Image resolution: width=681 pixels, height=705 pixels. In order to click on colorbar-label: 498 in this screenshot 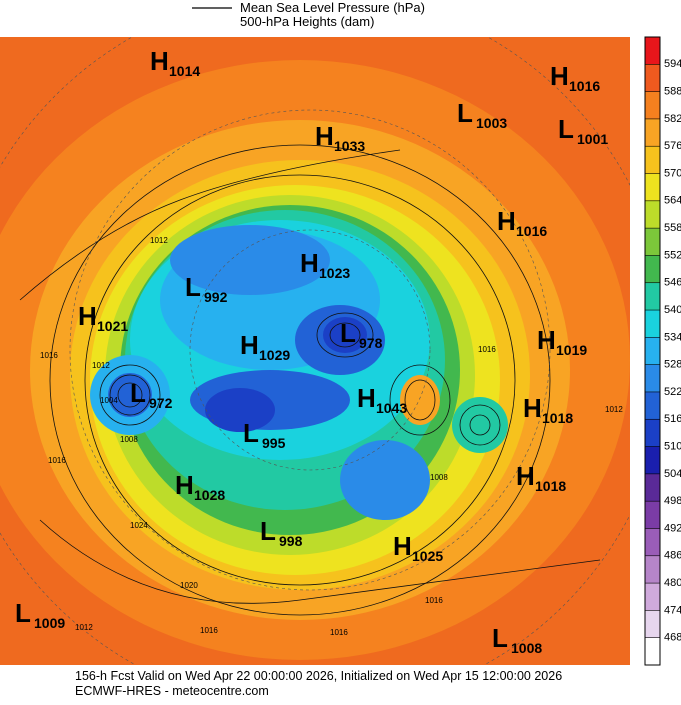, I will do `click(672, 501)`.